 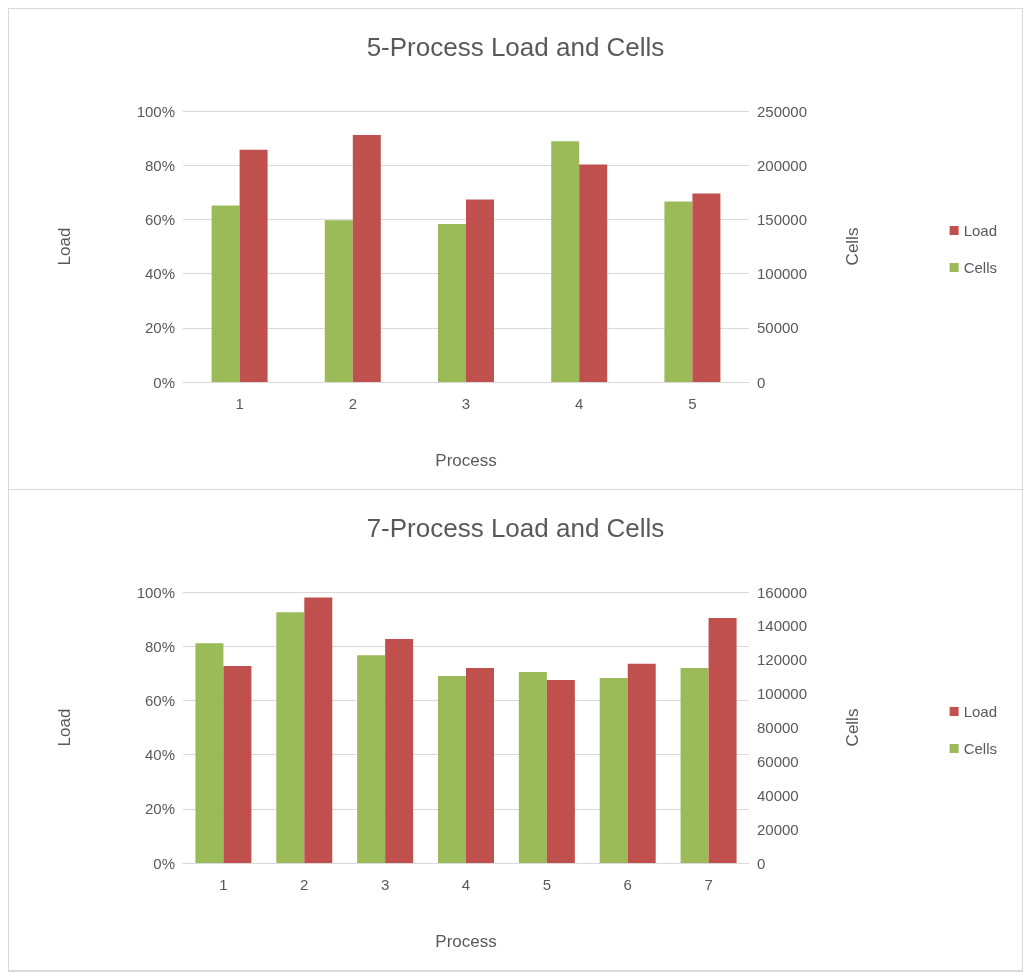 I want to click on chart-title: 7-Process Load and Cells, so click(x=515, y=528).